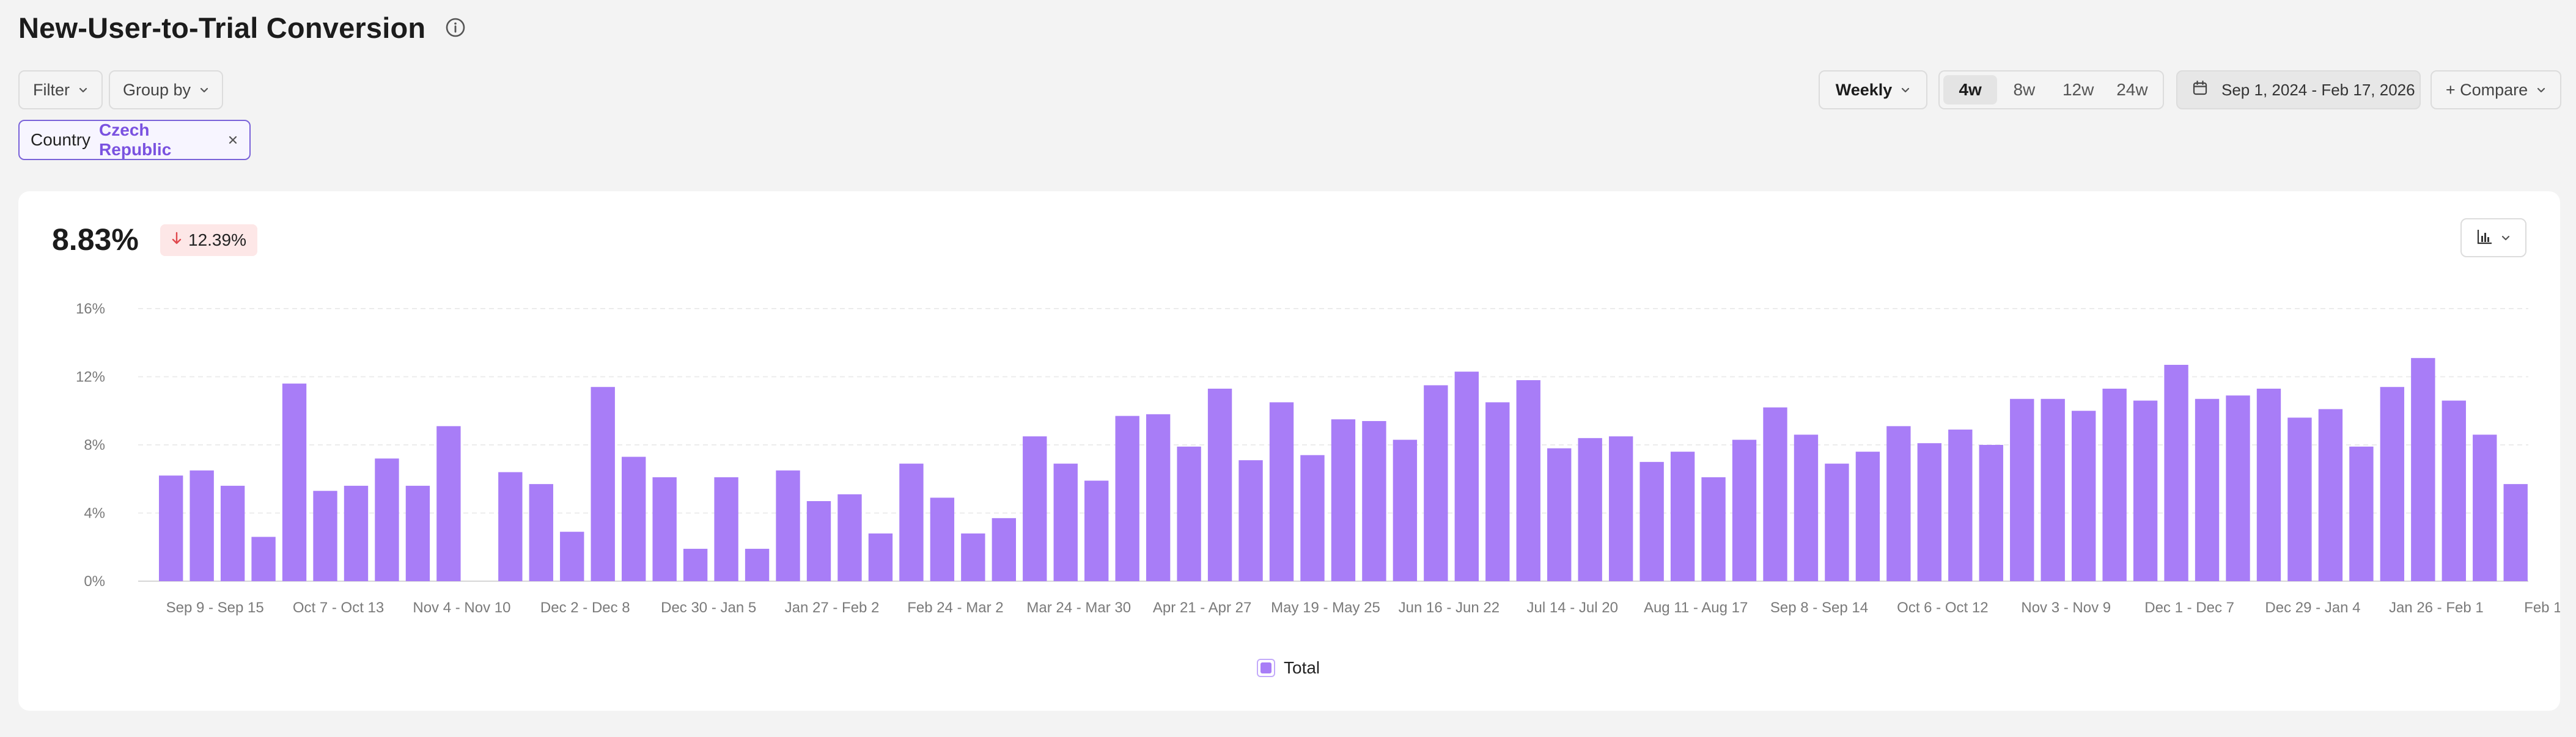 This screenshot has height=737, width=2576. What do you see at coordinates (2025, 90) in the screenshot?
I see `range-8w: 8w` at bounding box center [2025, 90].